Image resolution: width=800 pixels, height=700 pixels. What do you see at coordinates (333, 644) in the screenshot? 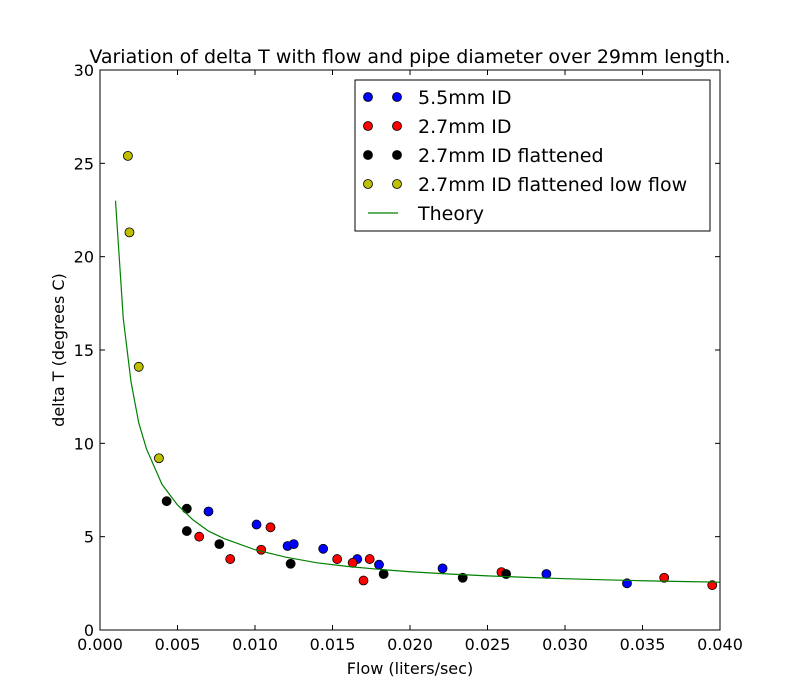
I see `x-tick-label: 0.015` at bounding box center [333, 644].